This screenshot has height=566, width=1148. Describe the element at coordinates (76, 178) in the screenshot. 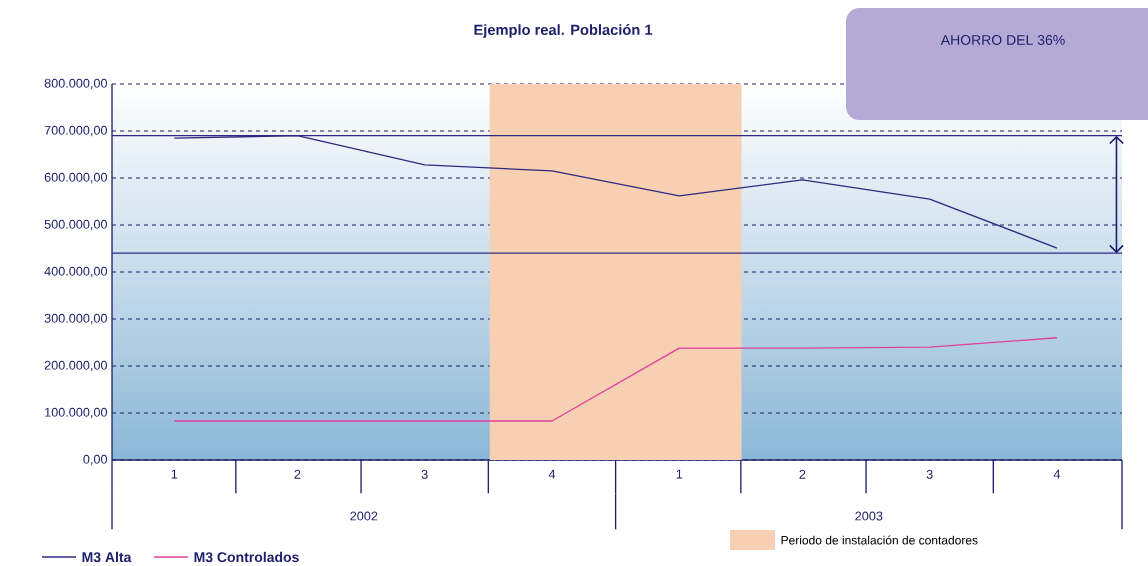

I see `y-tick-label: 600.000,00` at that location.